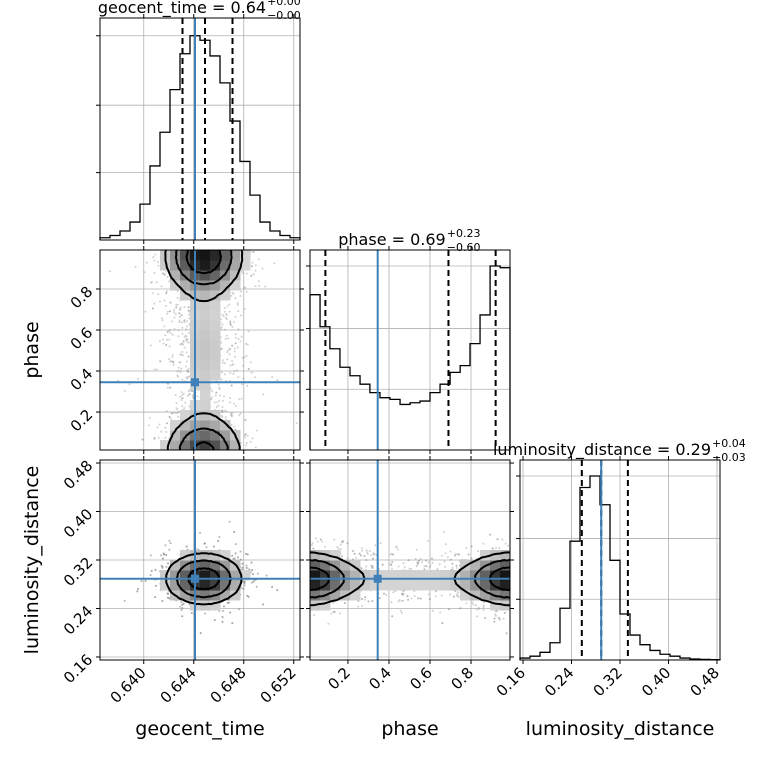  I want to click on panel-title: phase = 0.69, so click(391, 239).